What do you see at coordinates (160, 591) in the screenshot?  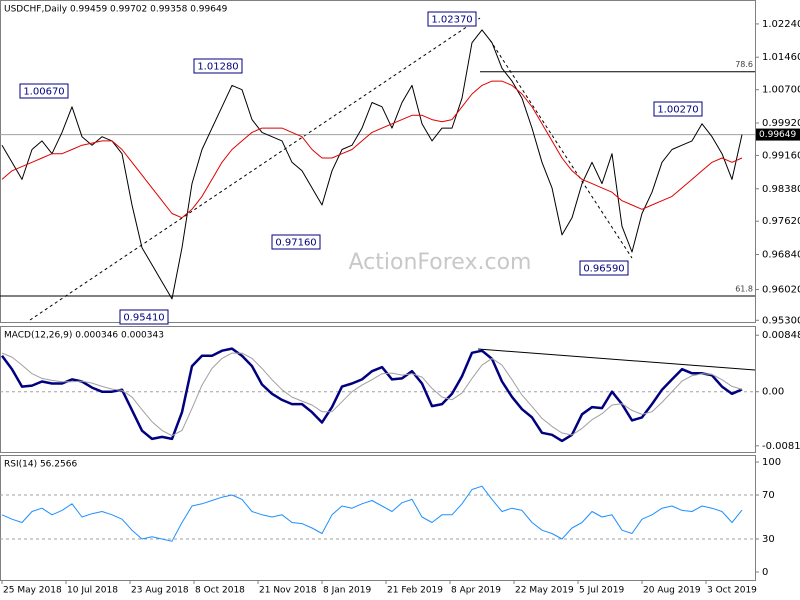 I see `x-tick-label: 23 Aug 2018` at bounding box center [160, 591].